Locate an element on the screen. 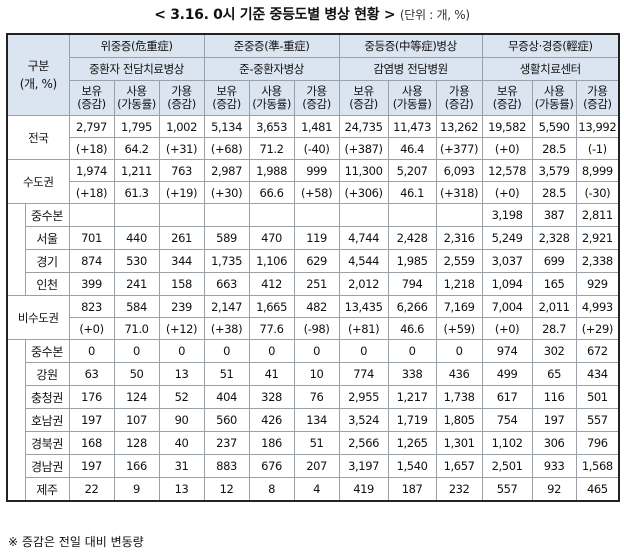 The height and width of the screenshot is (553, 624). value-cell: 134 is located at coordinates (316, 420).